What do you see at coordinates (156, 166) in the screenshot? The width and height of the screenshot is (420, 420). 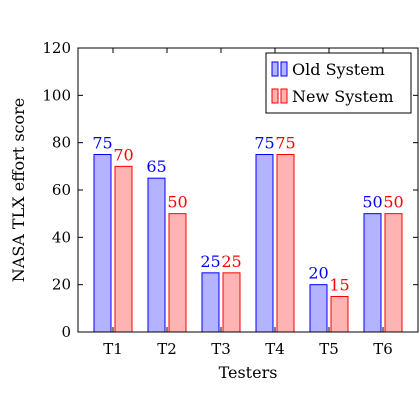 I see `data-label-old-system-t2: 65` at bounding box center [156, 166].